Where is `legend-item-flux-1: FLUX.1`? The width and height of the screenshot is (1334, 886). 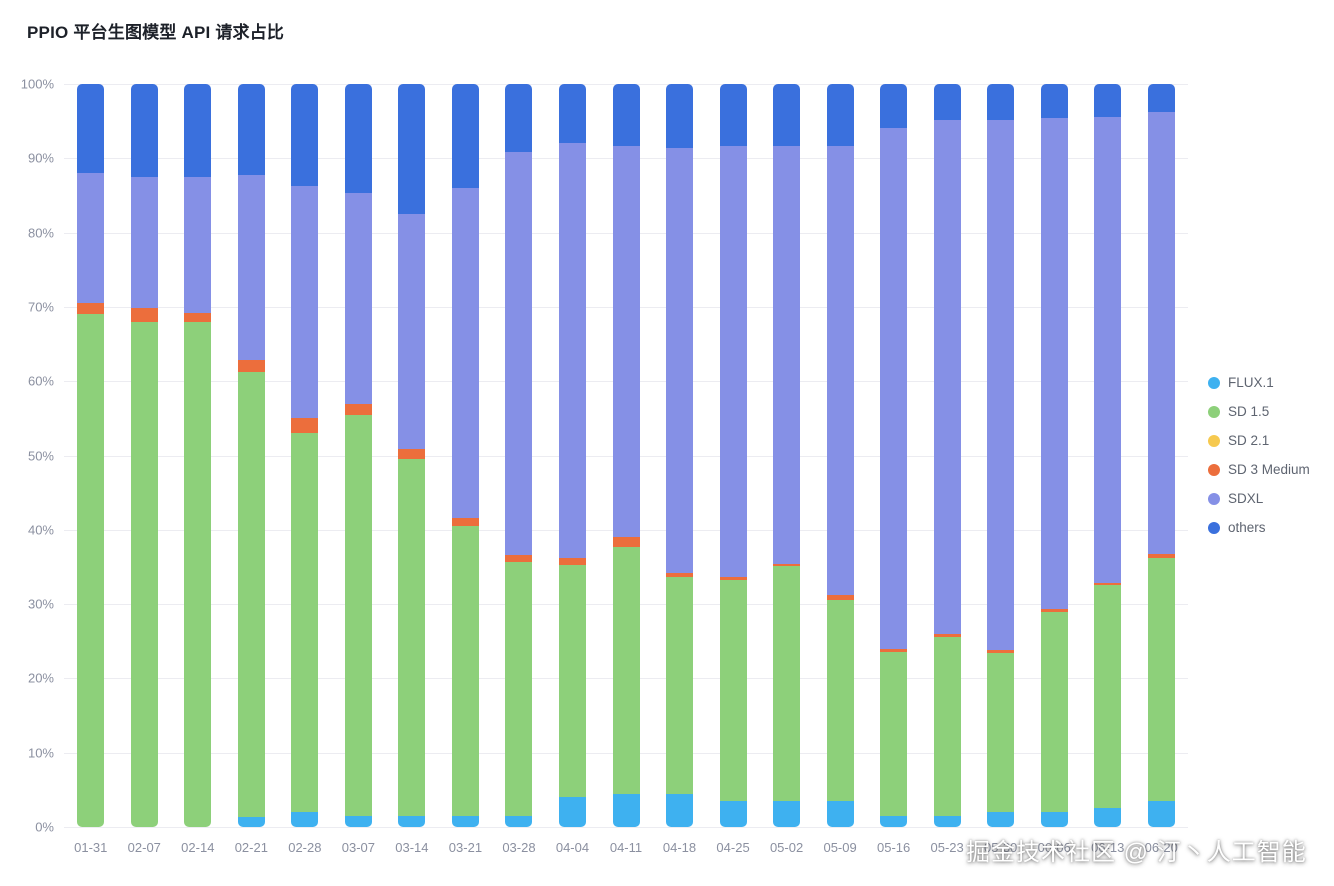 legend-item-flux-1: FLUX.1 is located at coordinates (1259, 382).